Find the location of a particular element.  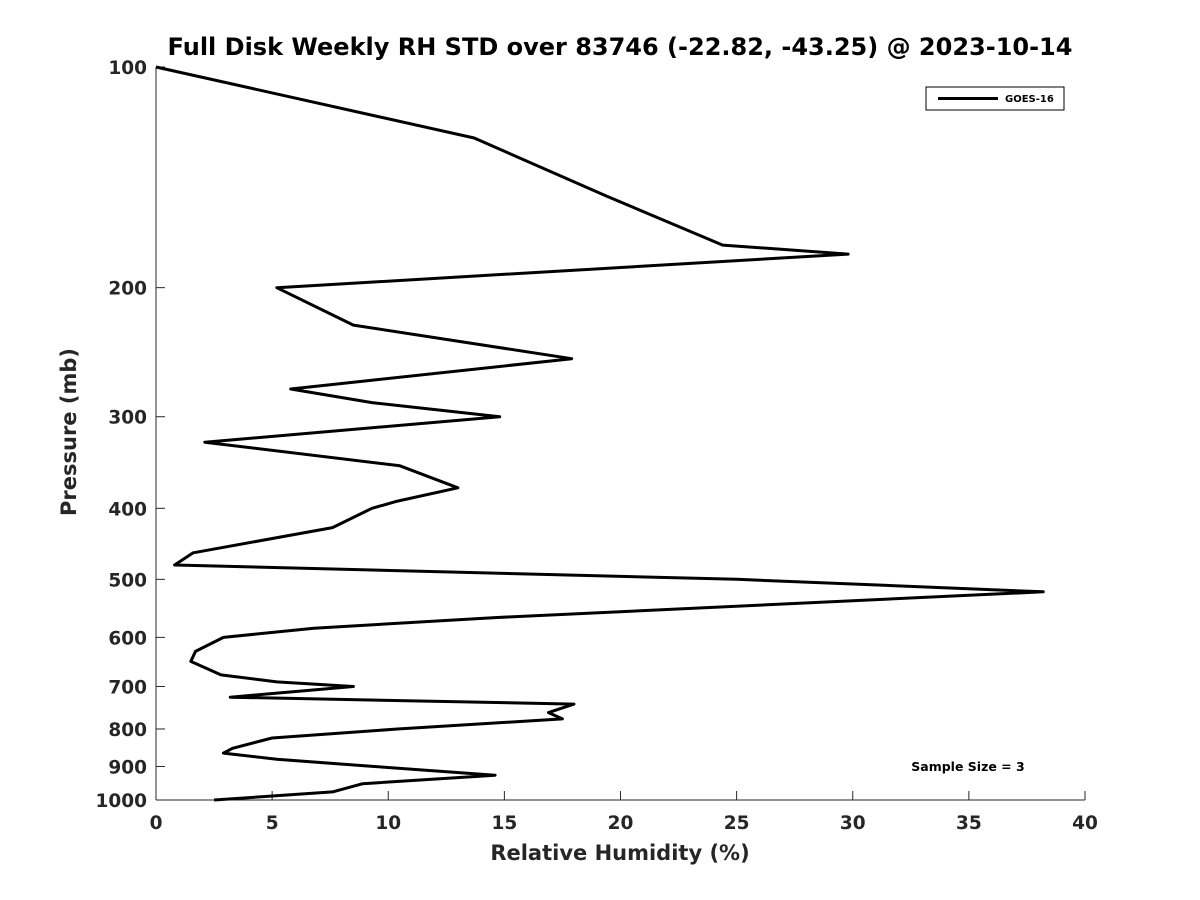

y-tick-label: 900 is located at coordinates (127, 767).